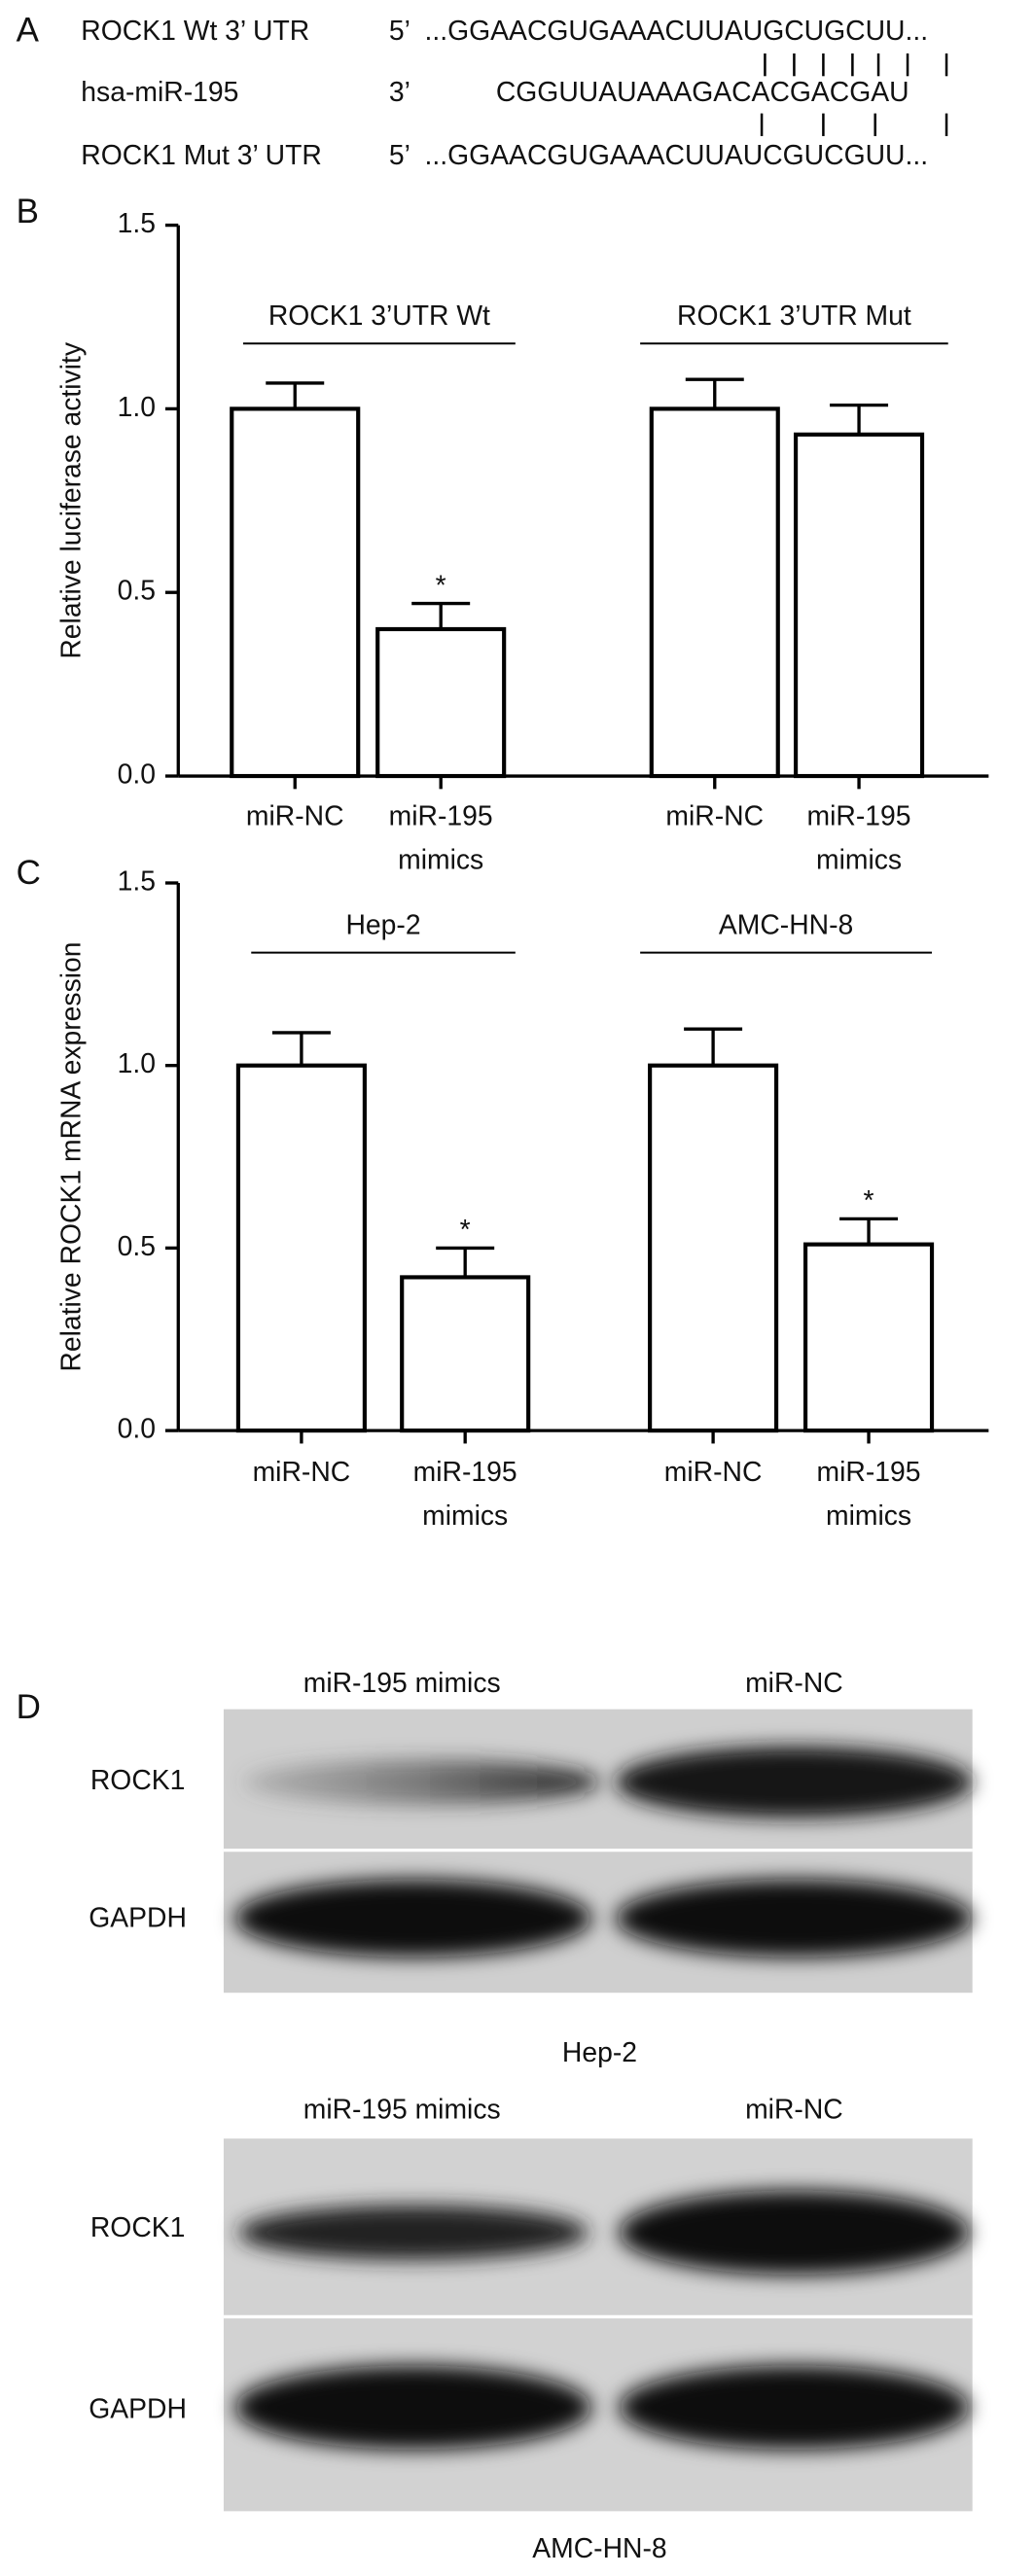 This screenshot has width=1034, height=2576. What do you see at coordinates (599, 2053) in the screenshot?
I see `cell-line-label: Hep-2` at bounding box center [599, 2053].